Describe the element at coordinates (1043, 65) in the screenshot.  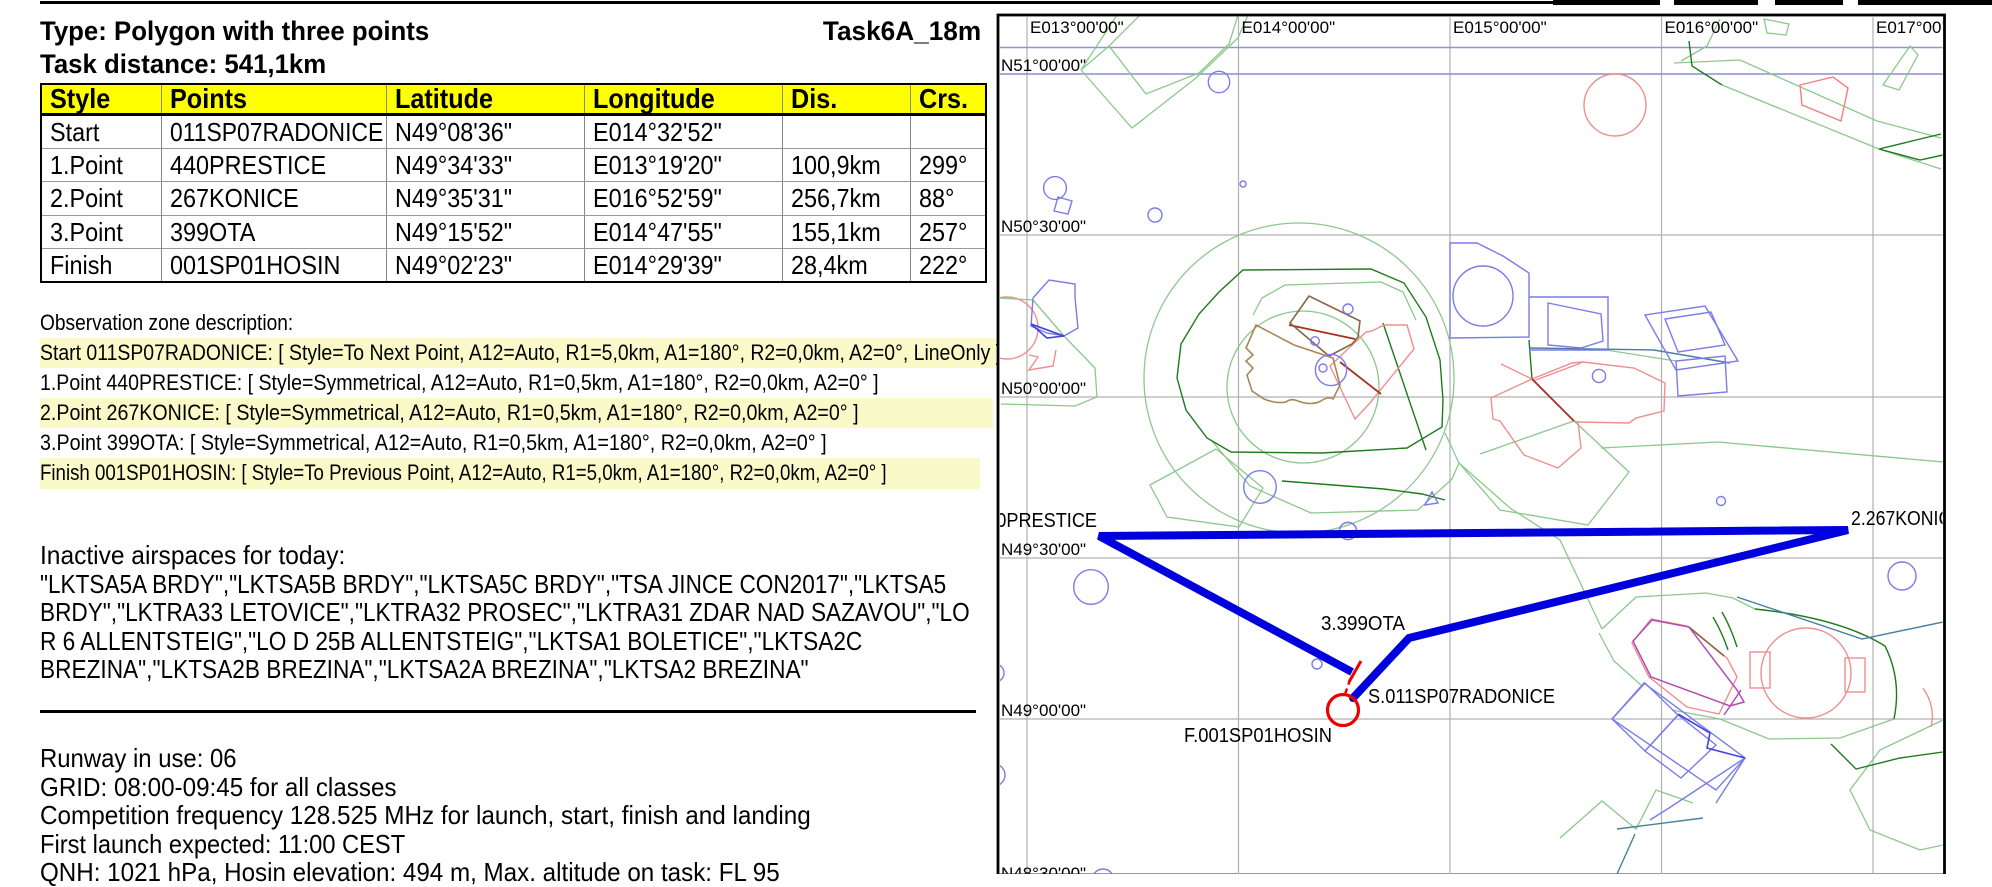
I see `svg-text: N51°00'00"` at that location.